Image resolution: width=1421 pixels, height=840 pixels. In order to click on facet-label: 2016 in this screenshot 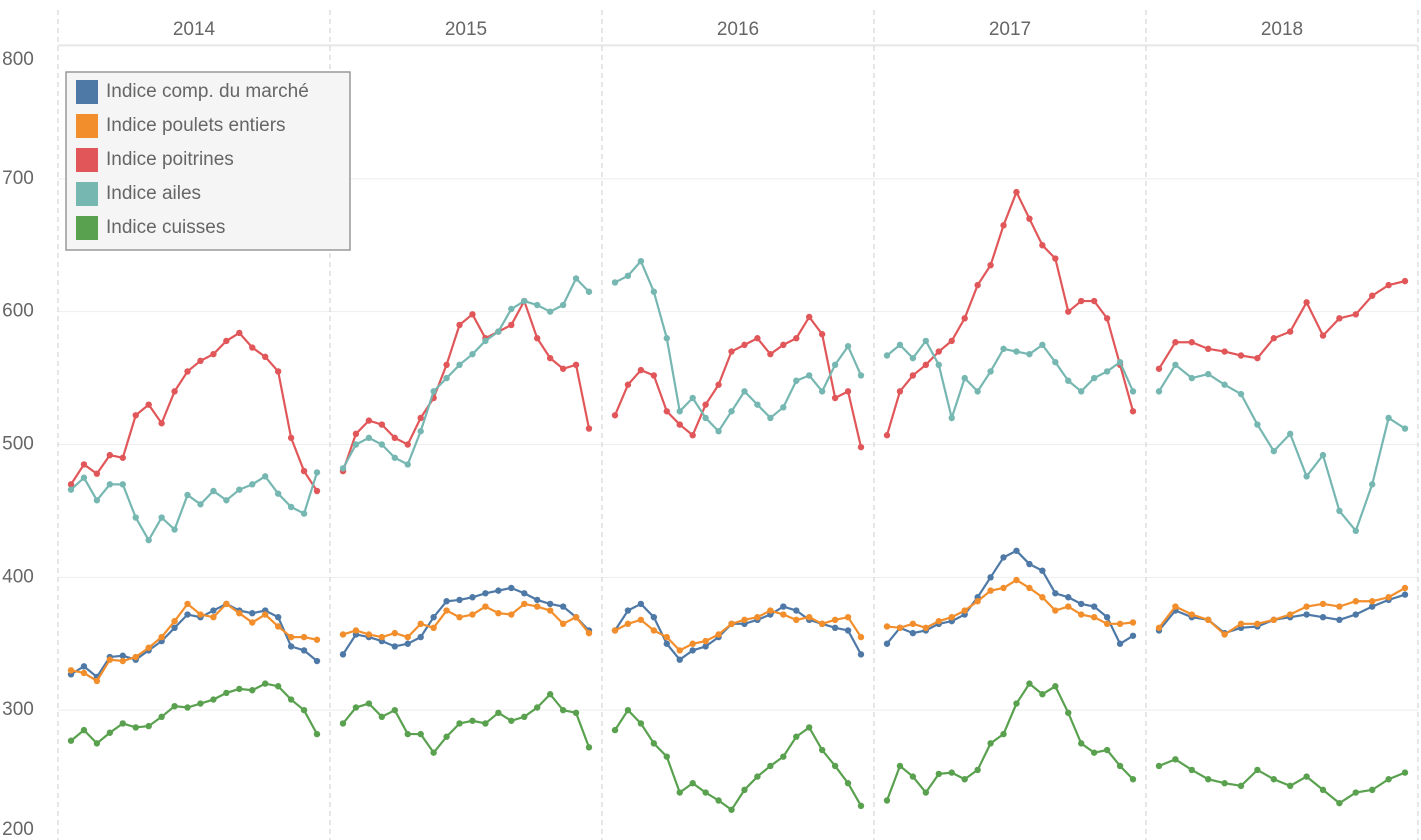, I will do `click(738, 29)`.